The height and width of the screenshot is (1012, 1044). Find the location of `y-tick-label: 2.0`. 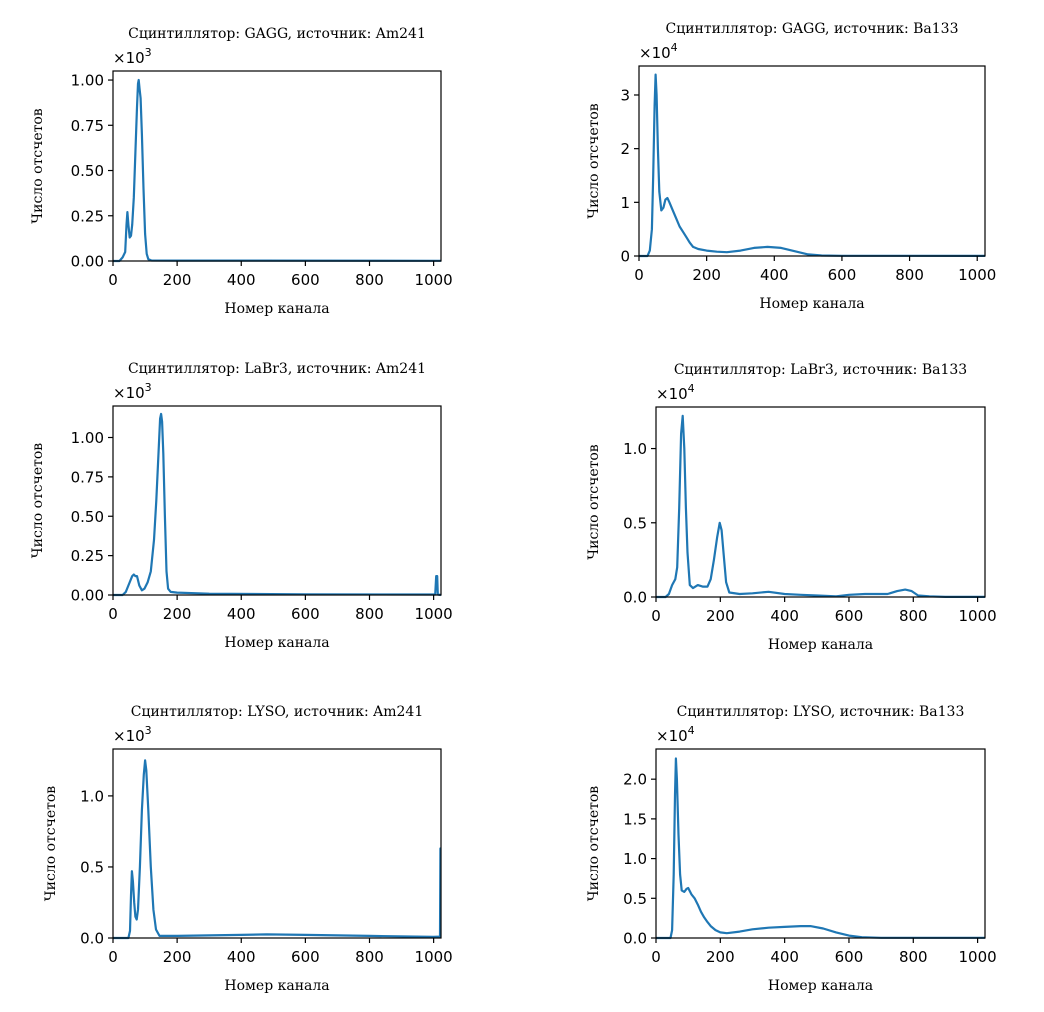

y-tick-label: 2.0 is located at coordinates (635, 780).